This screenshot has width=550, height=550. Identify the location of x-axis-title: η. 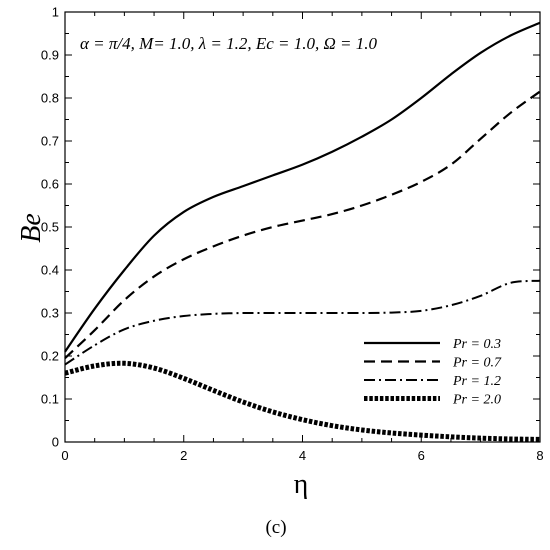
(301, 484).